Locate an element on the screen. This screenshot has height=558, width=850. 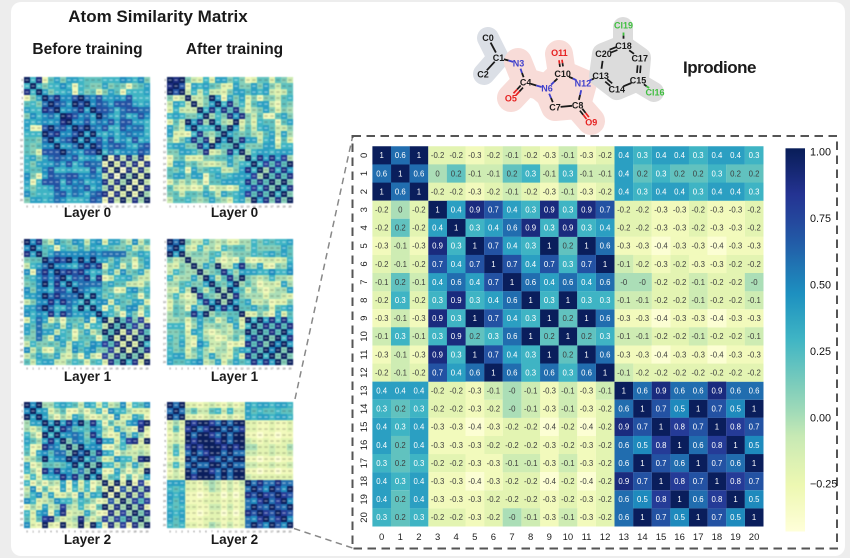
svg-text: 20 is located at coordinates (164, 525).